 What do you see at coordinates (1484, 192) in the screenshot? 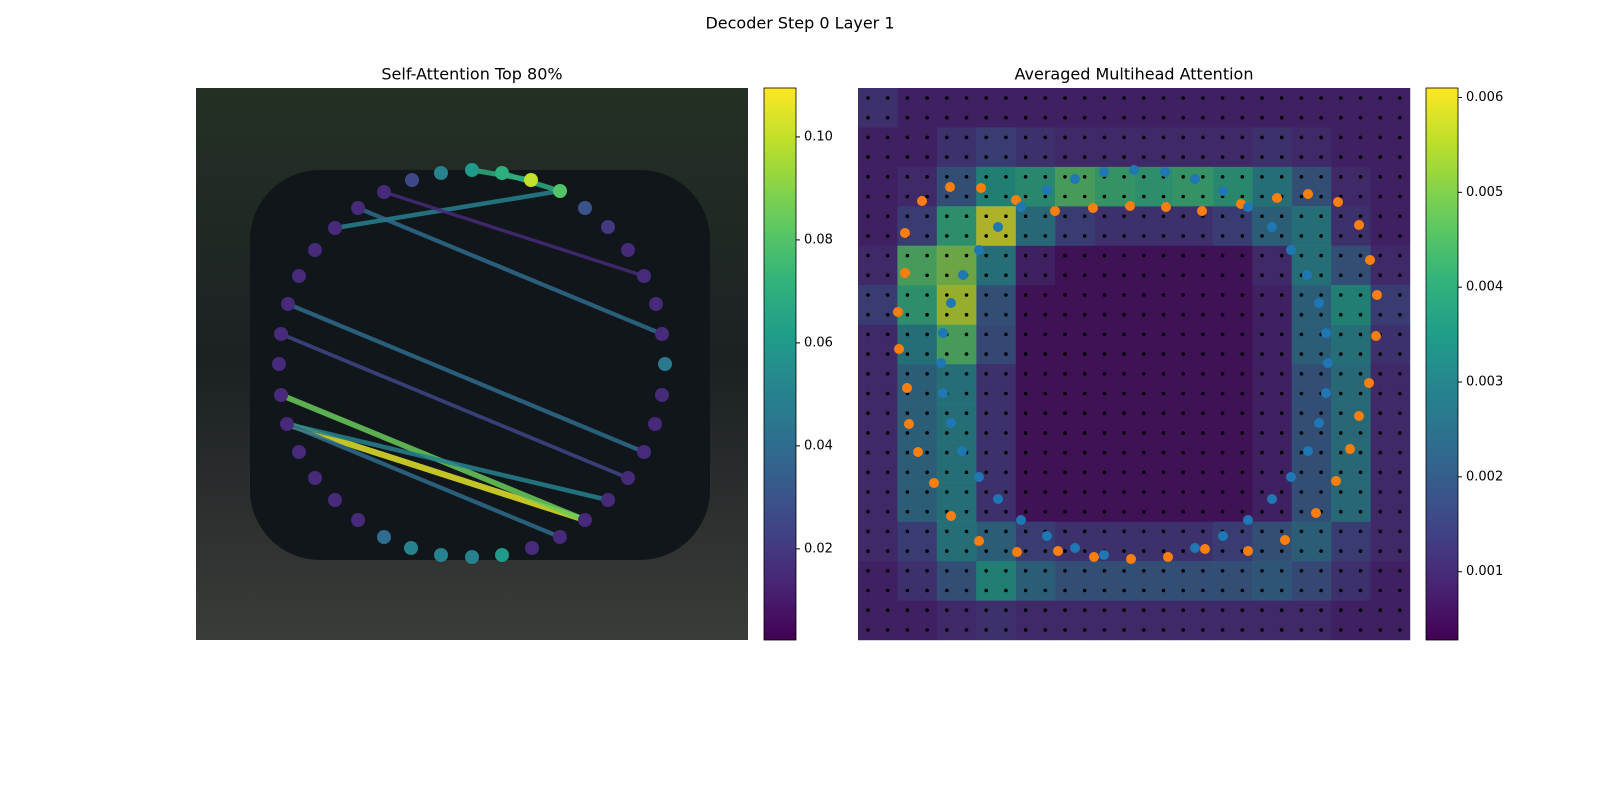
I see `colorbar-tick-label: 0.005` at bounding box center [1484, 192].